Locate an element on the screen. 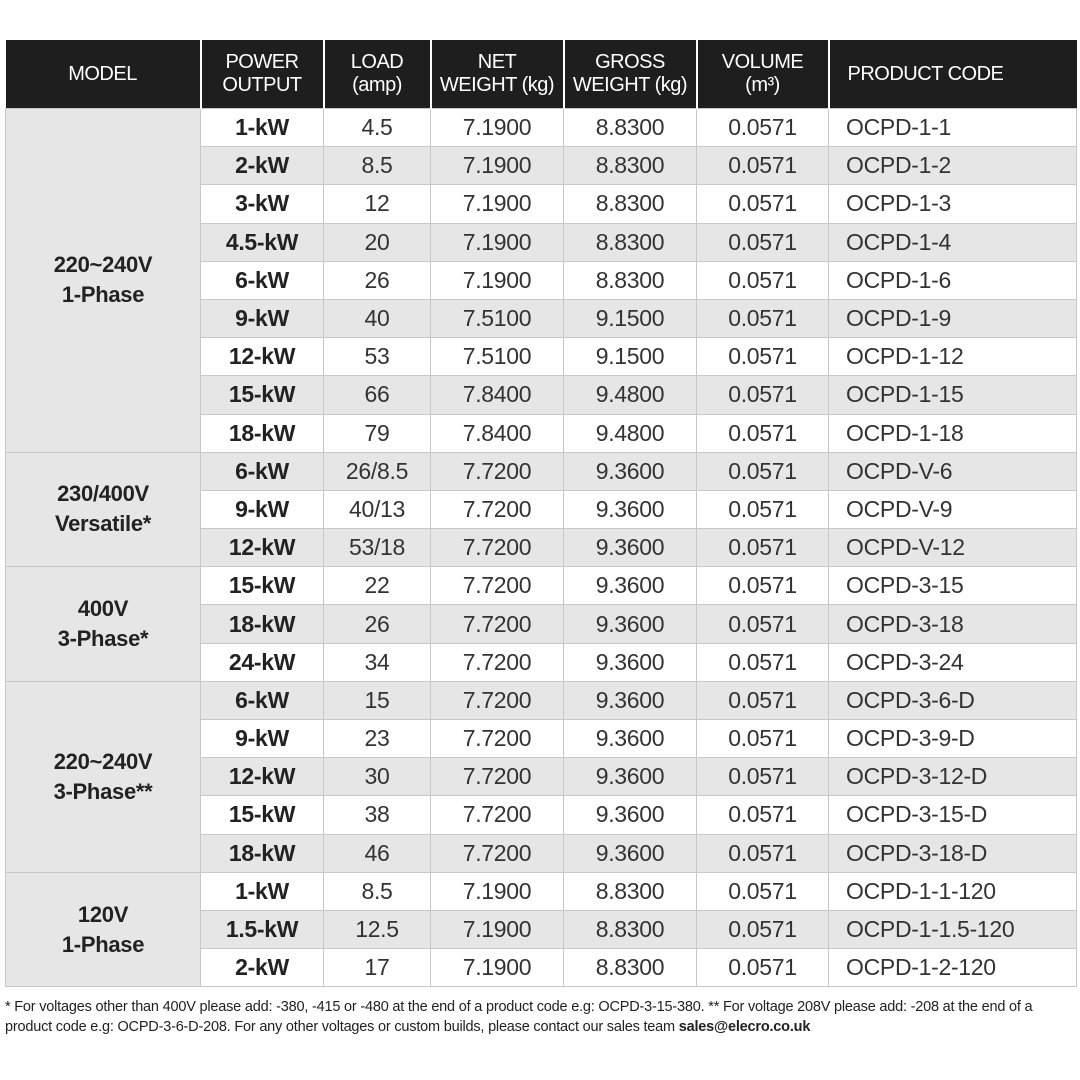 This screenshot has height=1080, width=1080. product-code-cell: OCPD-V-6 is located at coordinates (952, 471).